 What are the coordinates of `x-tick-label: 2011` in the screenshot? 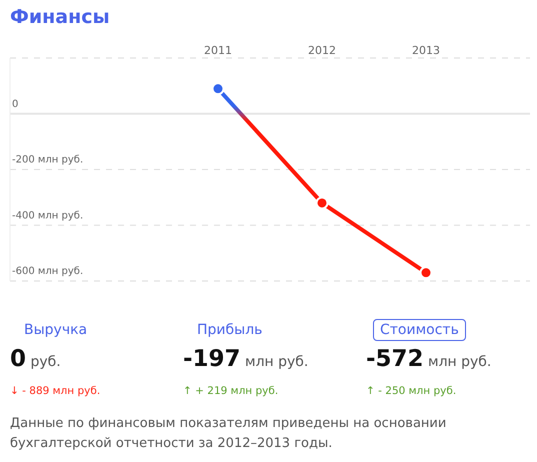 It's located at (218, 50).